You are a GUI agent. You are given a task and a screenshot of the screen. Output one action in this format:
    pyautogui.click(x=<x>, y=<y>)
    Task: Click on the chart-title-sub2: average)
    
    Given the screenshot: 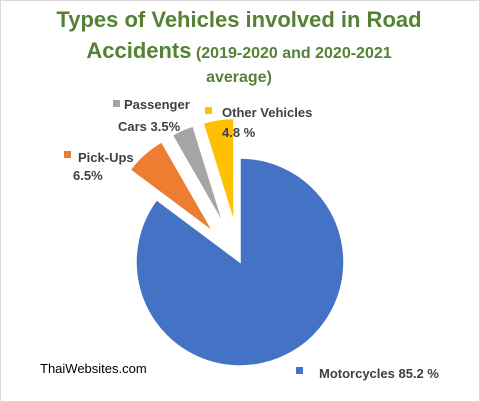 What is the action you would take?
    pyautogui.click(x=239, y=77)
    